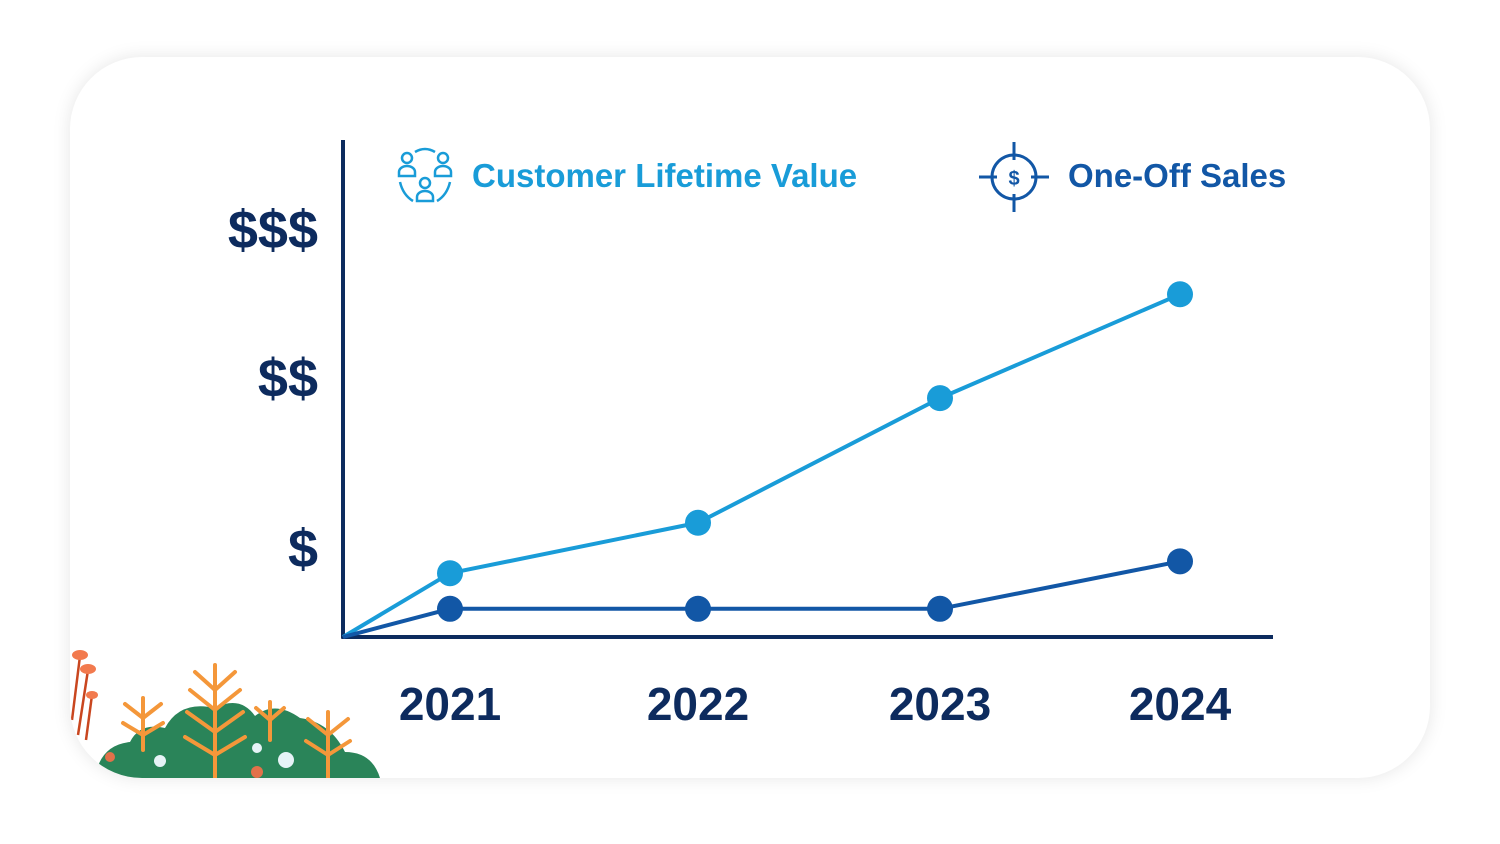  I want to click on plant-decoration, so click(225, 714).